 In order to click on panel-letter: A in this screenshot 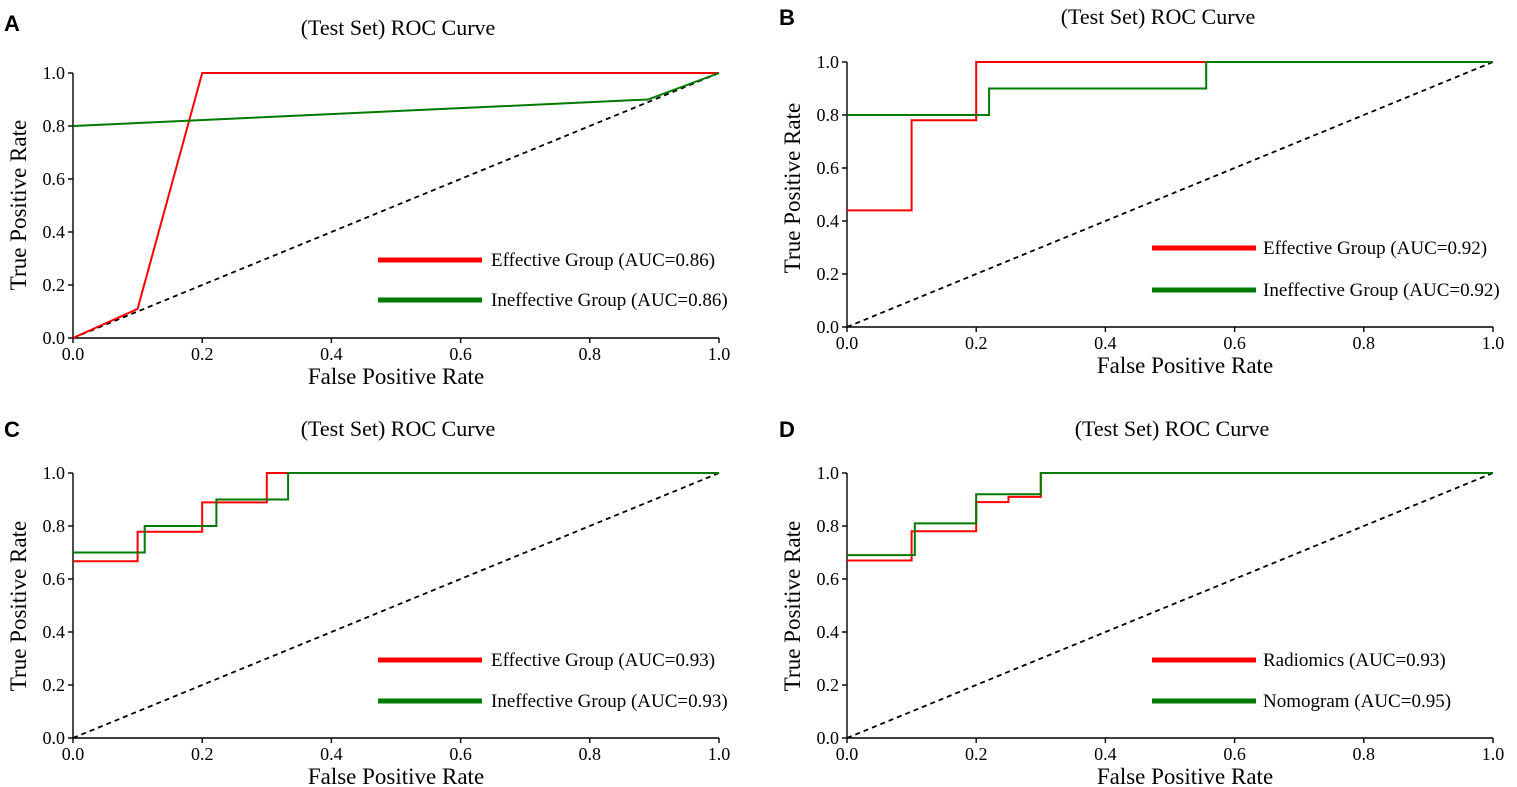, I will do `click(12, 23)`.